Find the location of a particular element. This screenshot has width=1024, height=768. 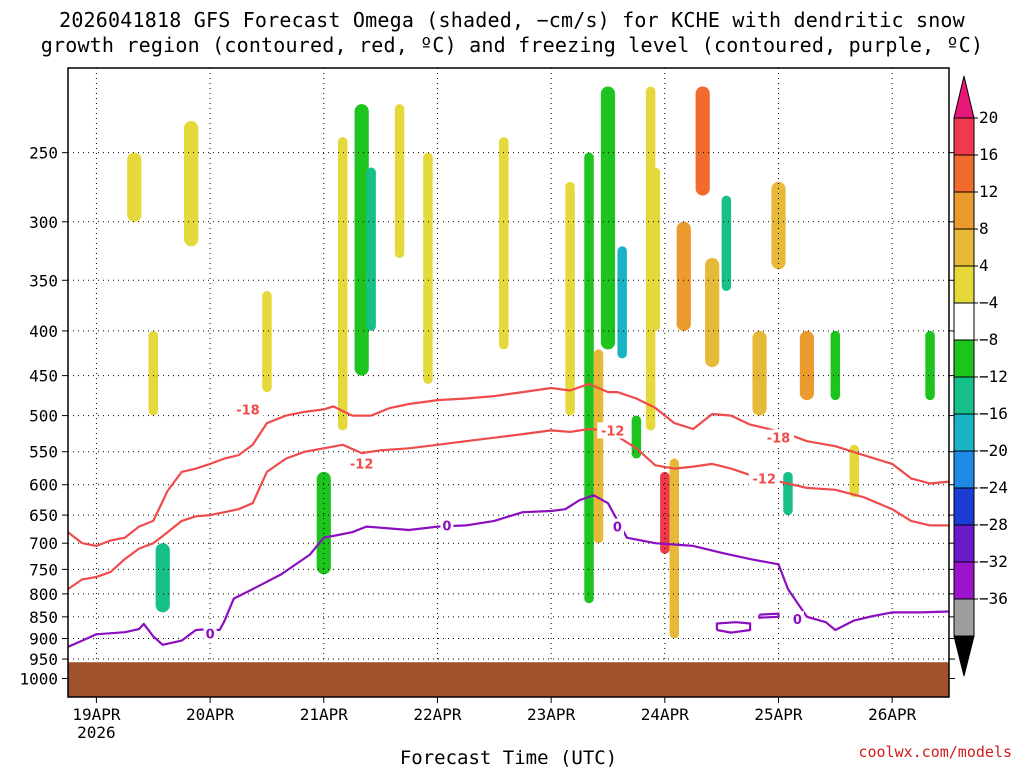

terrain-fill is located at coordinates (508, 679).